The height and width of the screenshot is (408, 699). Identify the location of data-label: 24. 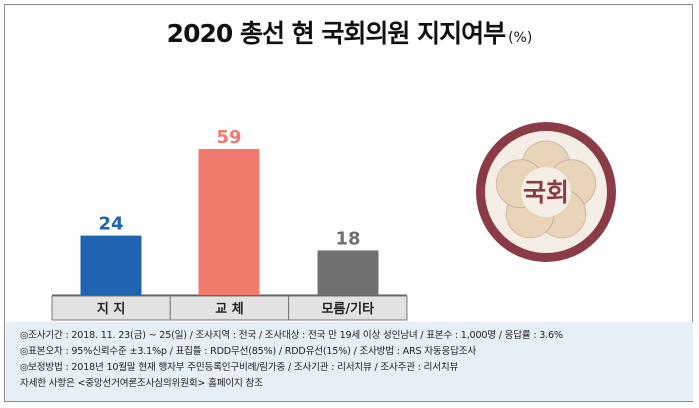
(110, 224).